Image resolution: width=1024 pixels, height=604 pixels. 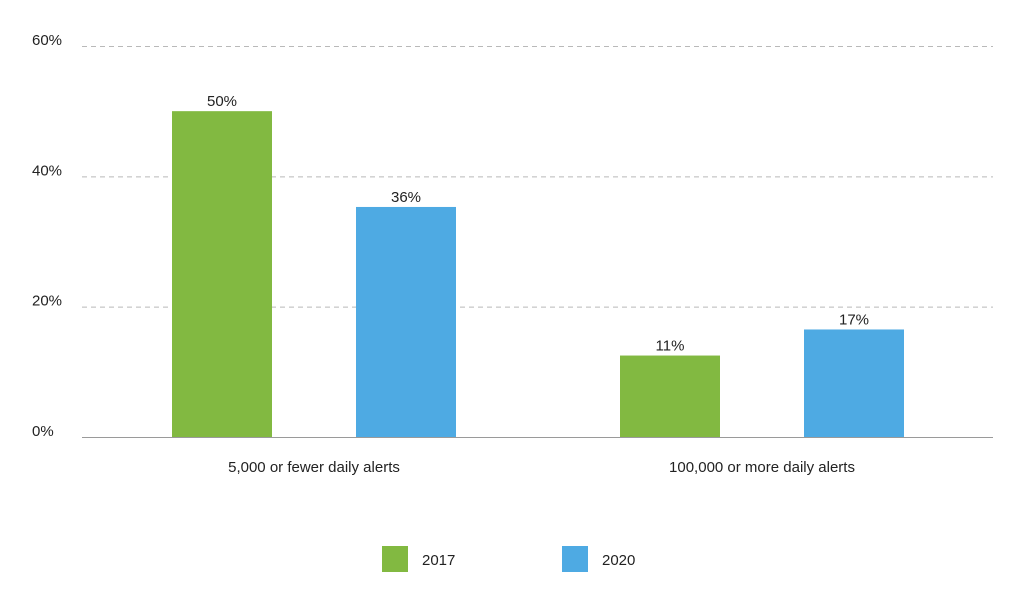 What do you see at coordinates (47, 301) in the screenshot?
I see `y-tick-label: 20%` at bounding box center [47, 301].